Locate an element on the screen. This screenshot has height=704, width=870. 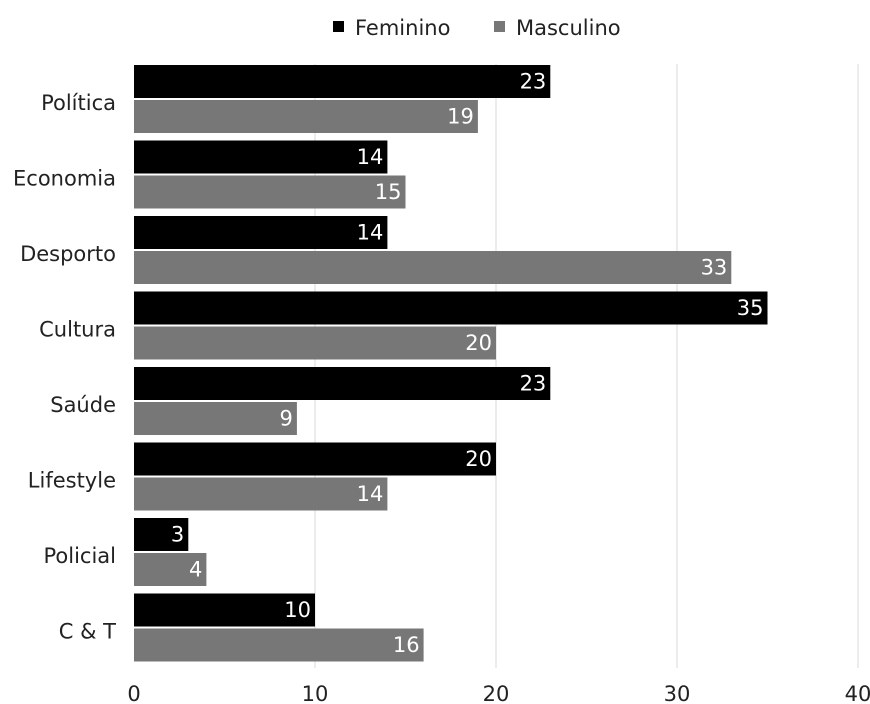
bar-desporto-feminino is located at coordinates (261, 232).